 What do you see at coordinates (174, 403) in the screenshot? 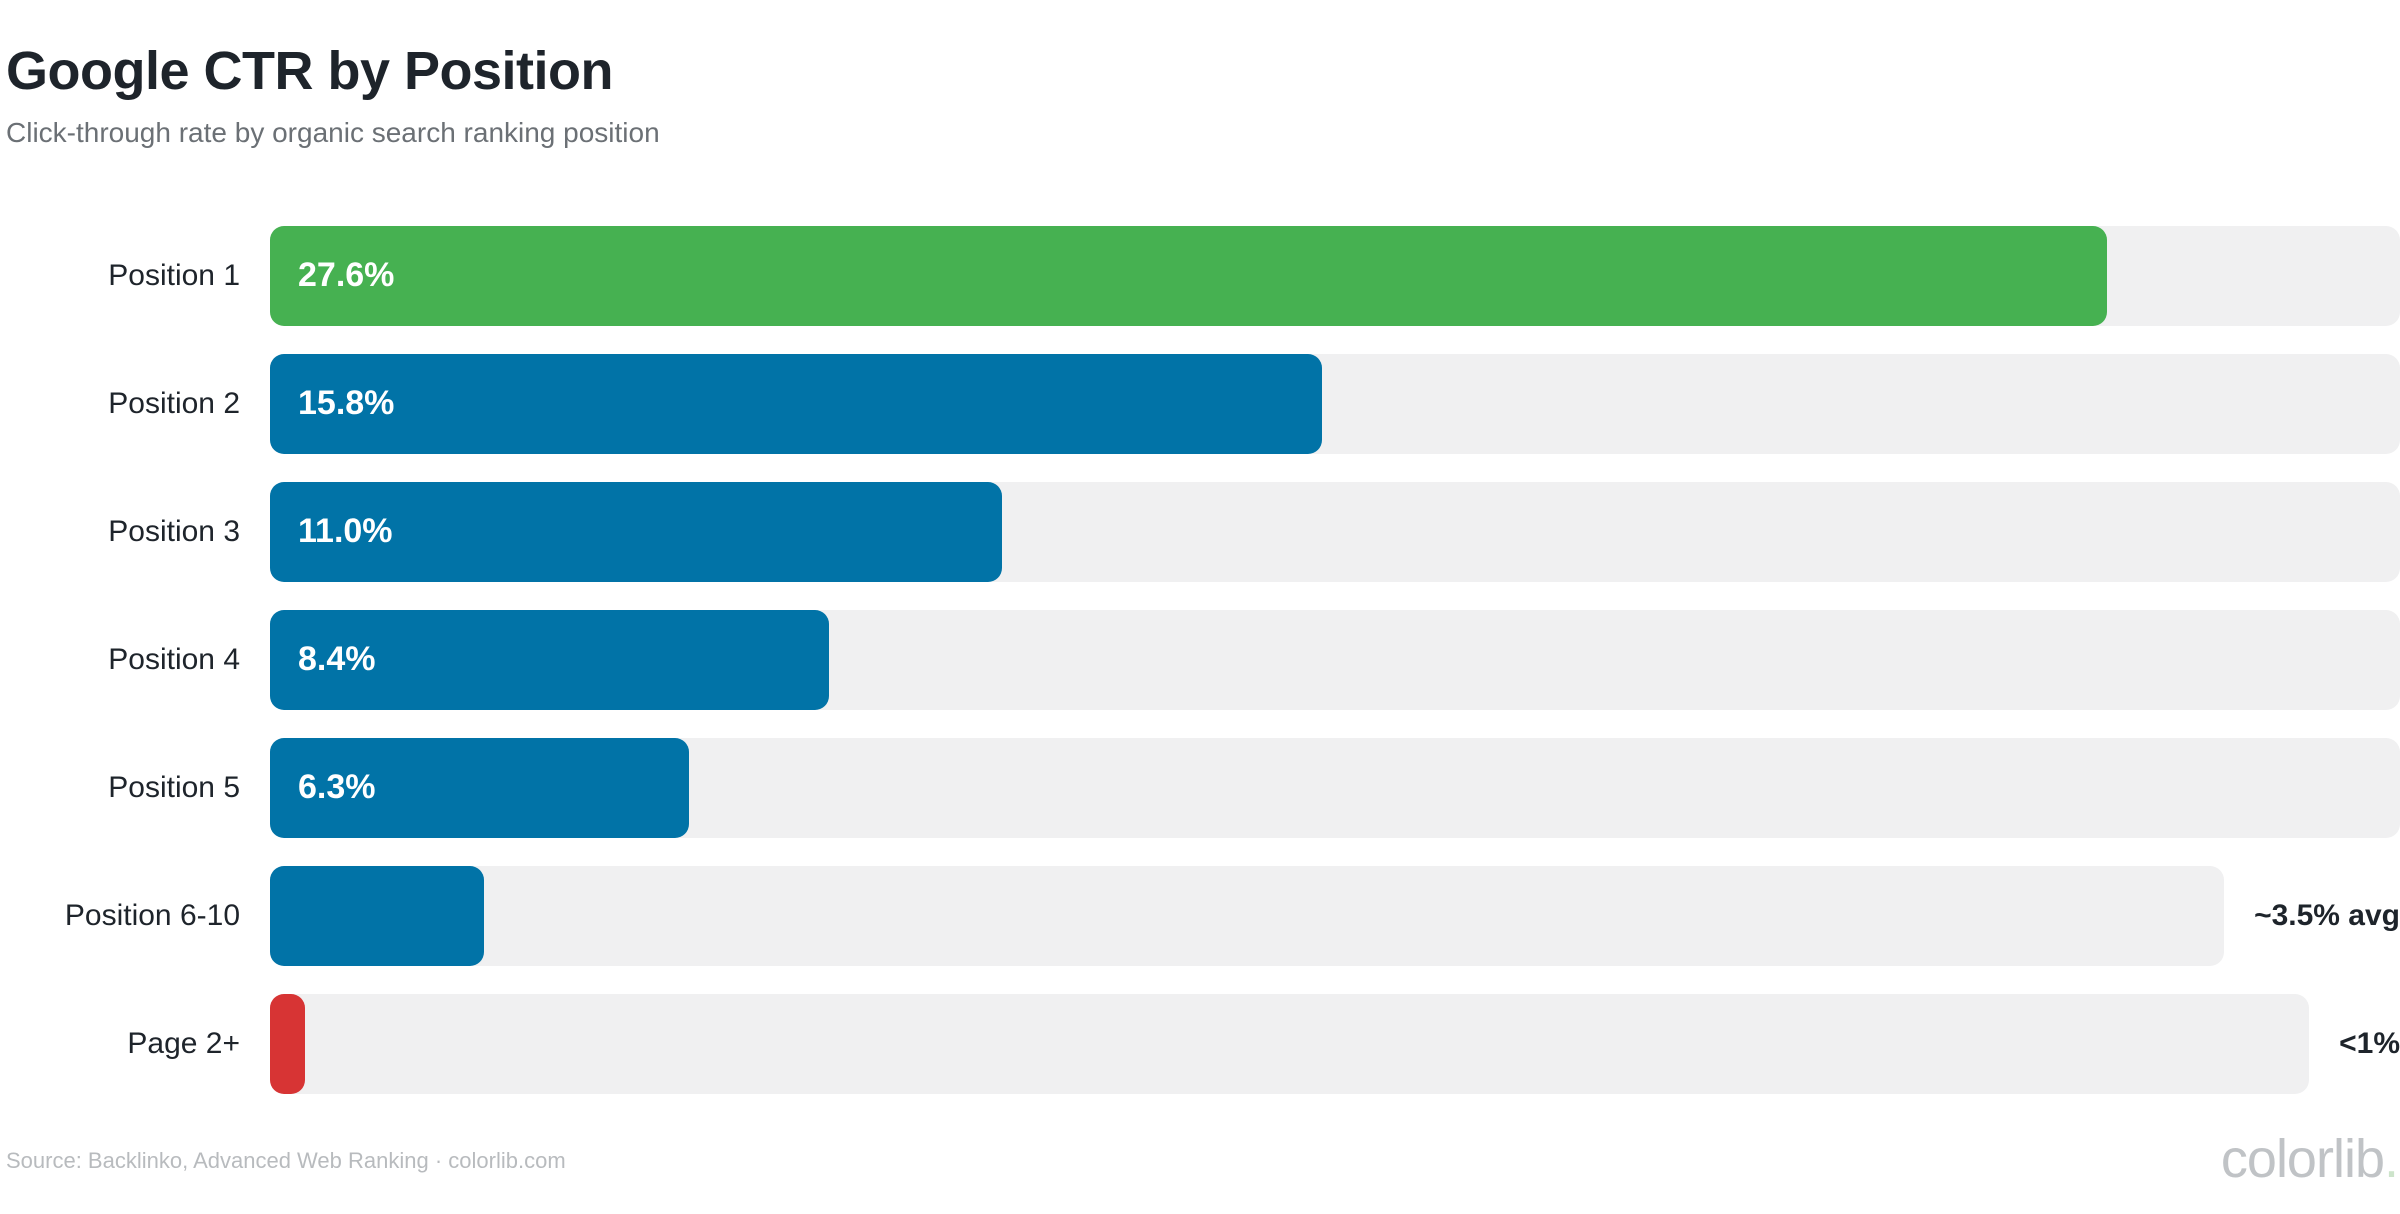
I see `bar-row-label: Position 2` at bounding box center [174, 403].